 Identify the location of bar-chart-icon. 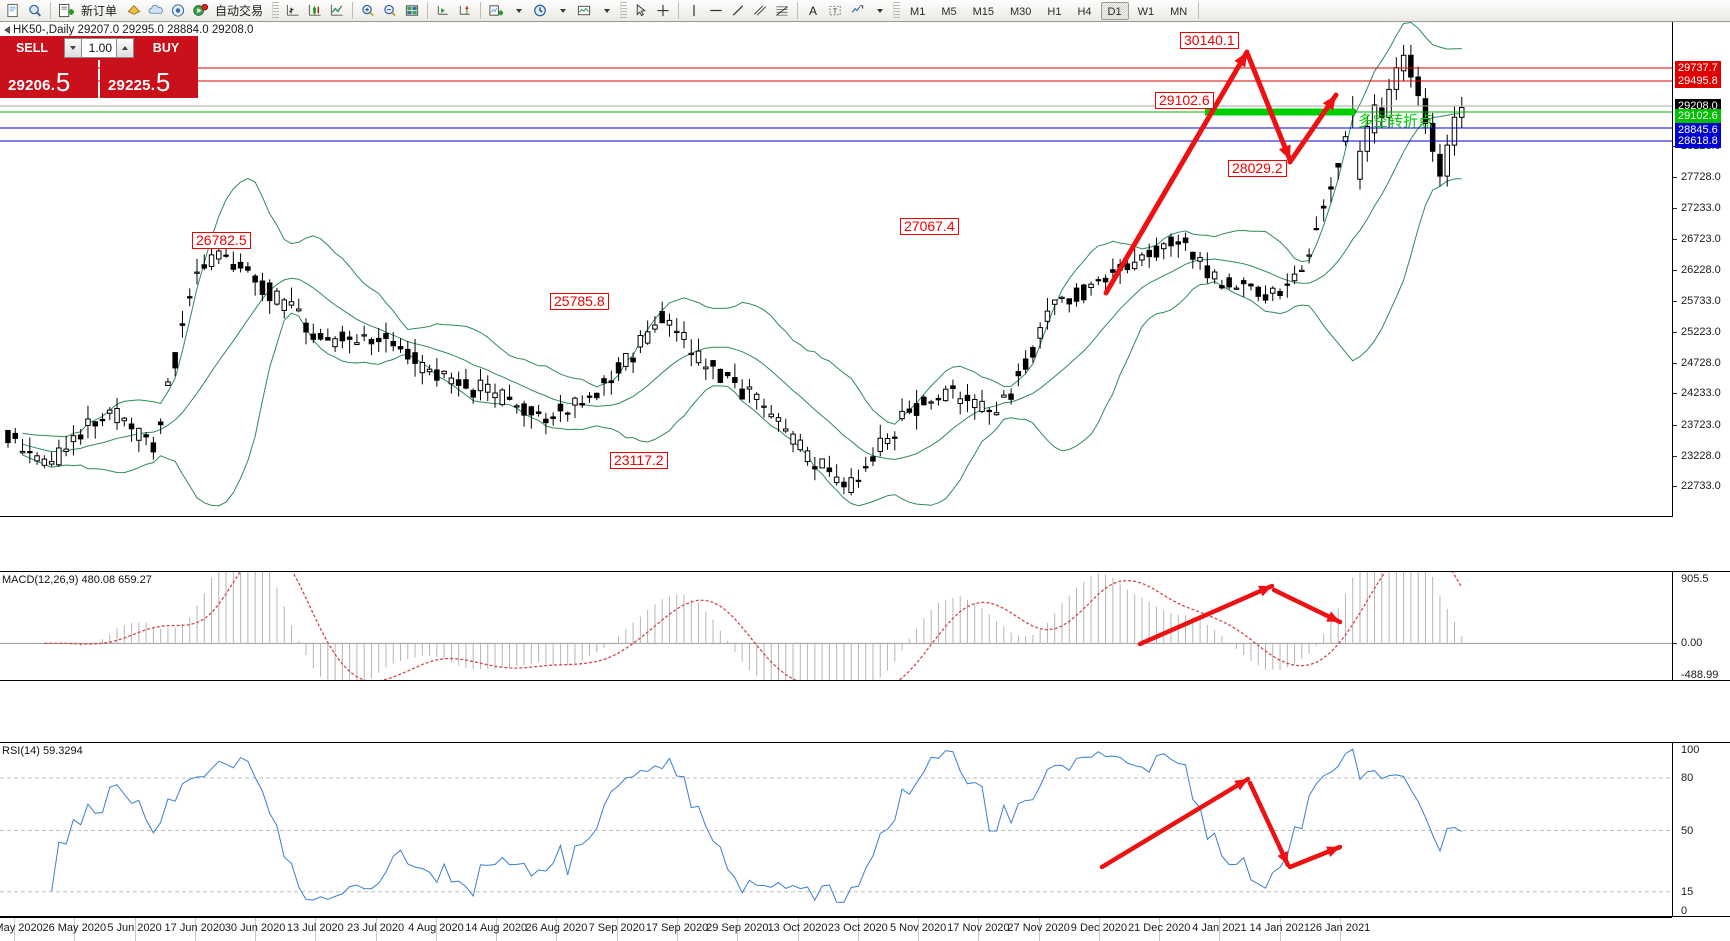
(293, 11).